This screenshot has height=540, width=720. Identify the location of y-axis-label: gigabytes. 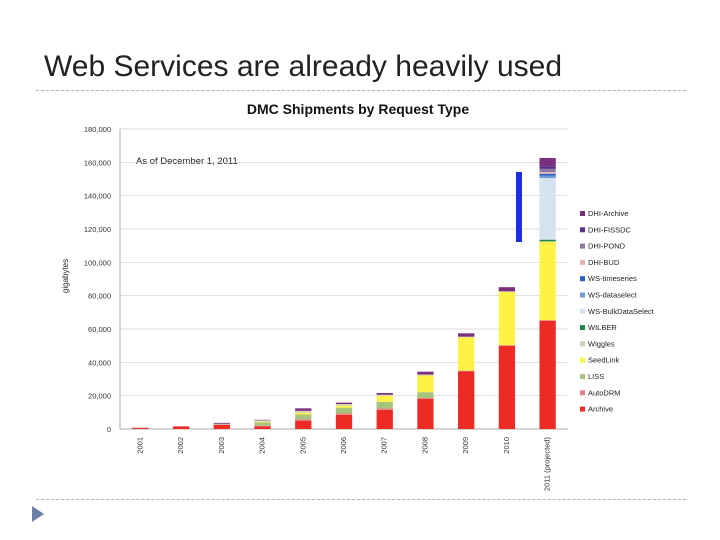
(65, 276).